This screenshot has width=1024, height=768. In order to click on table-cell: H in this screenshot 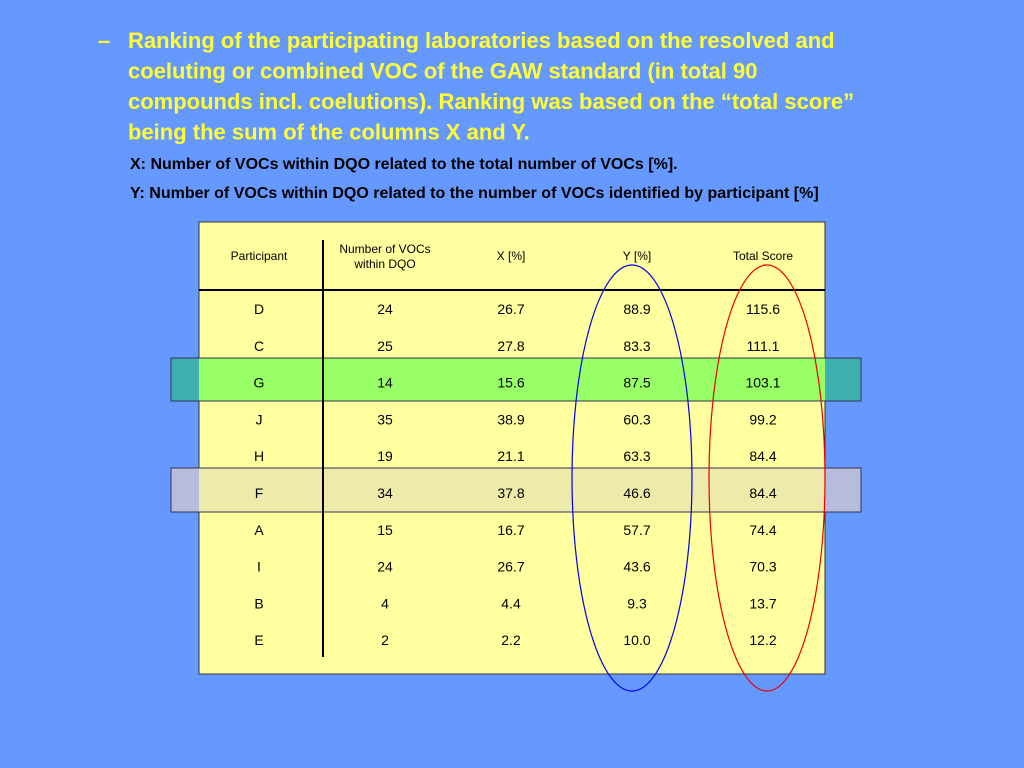, I will do `click(259, 456)`.